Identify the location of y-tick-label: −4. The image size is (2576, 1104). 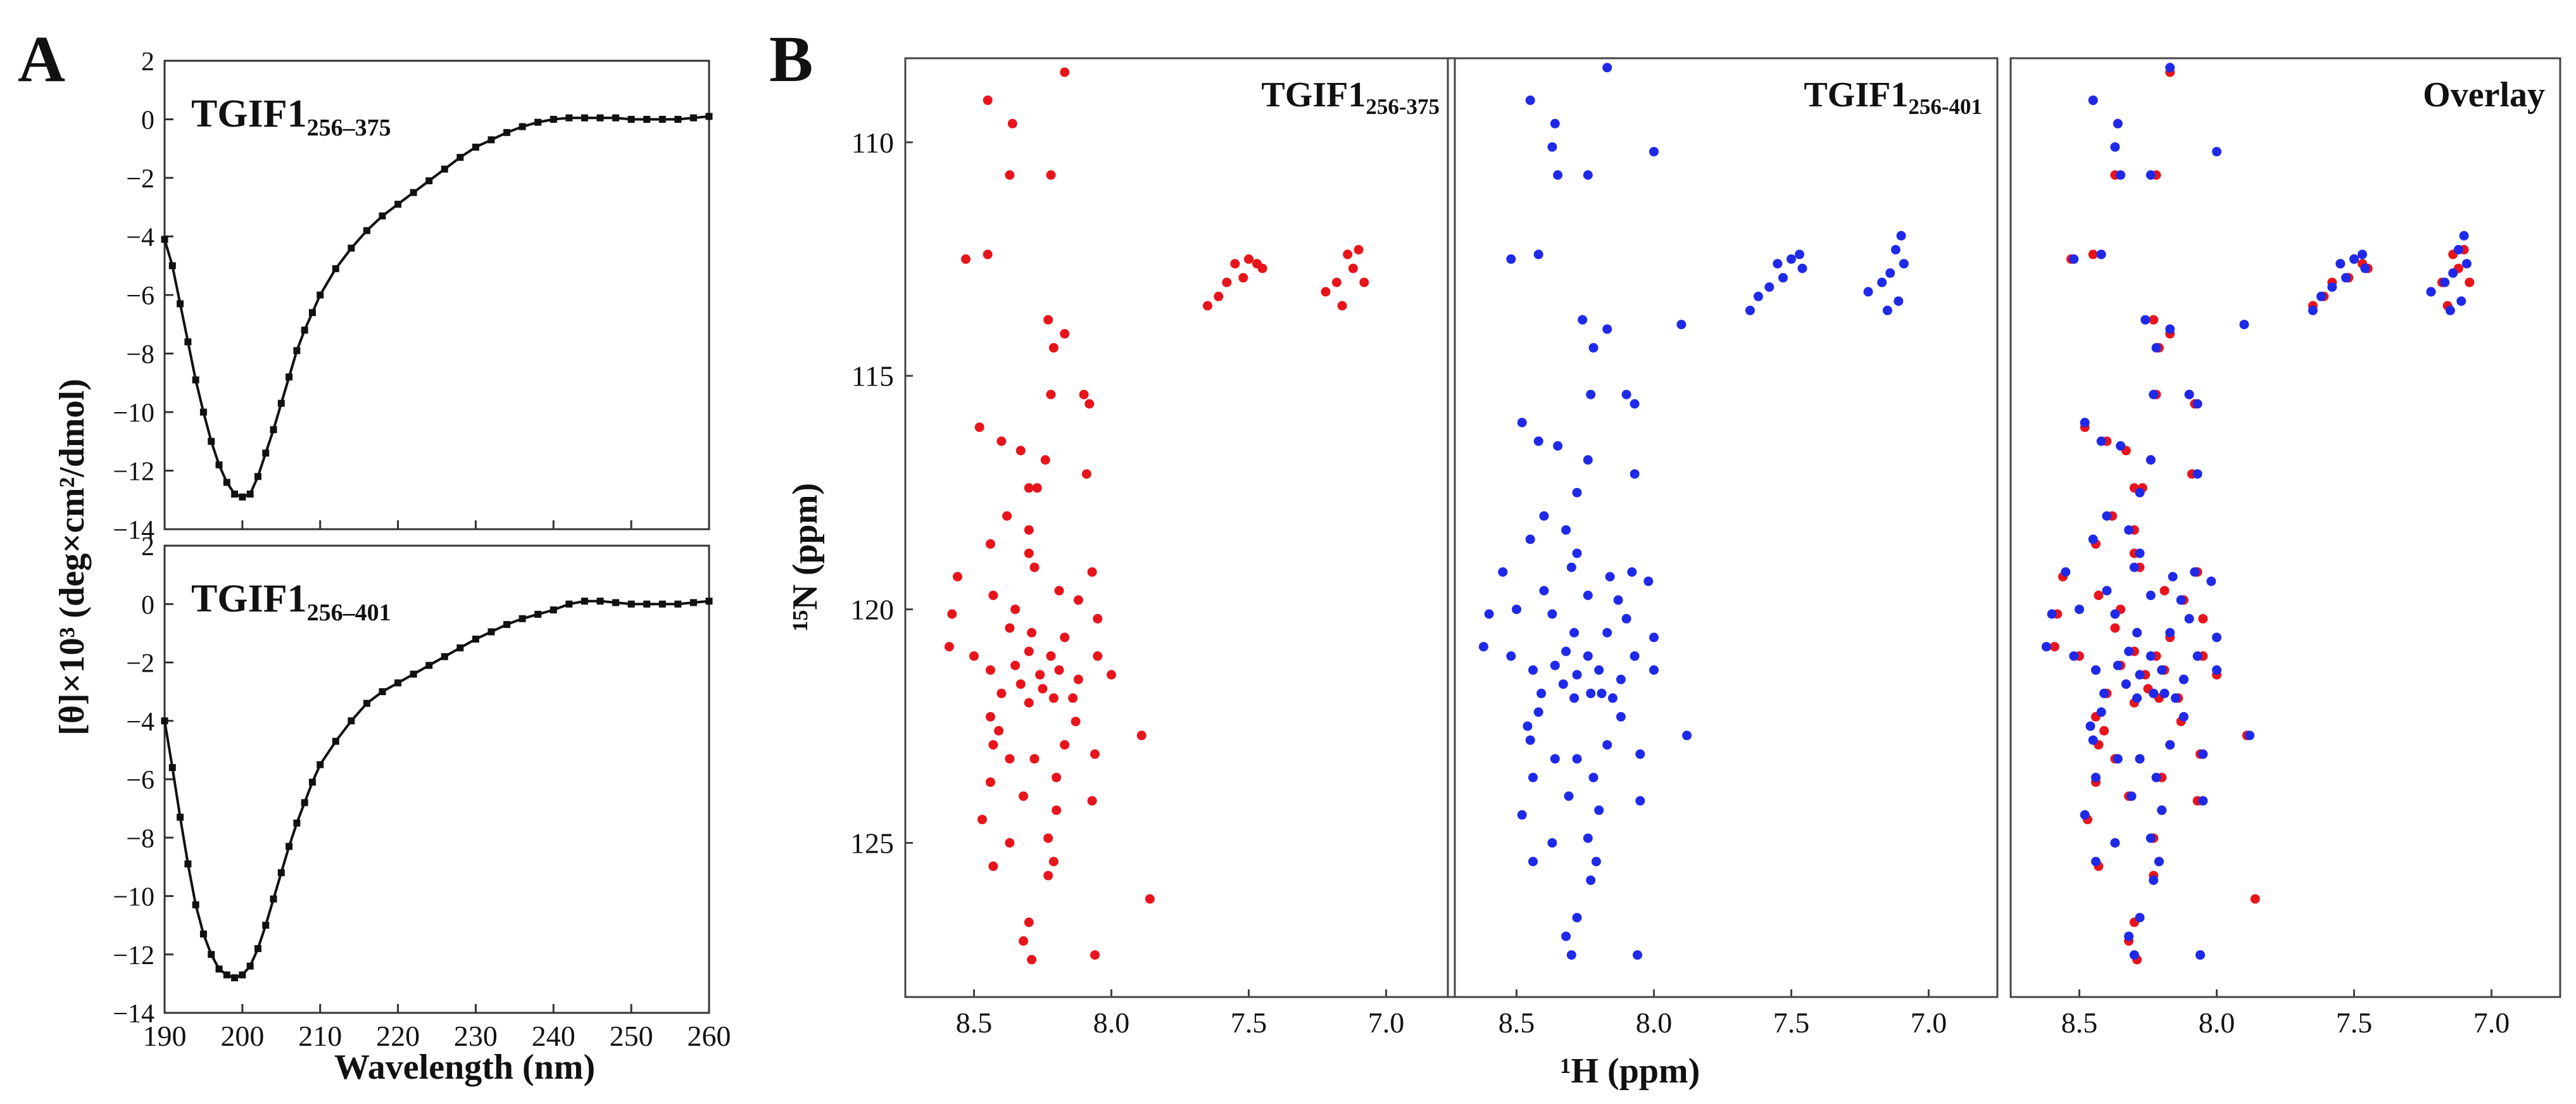
(140, 722).